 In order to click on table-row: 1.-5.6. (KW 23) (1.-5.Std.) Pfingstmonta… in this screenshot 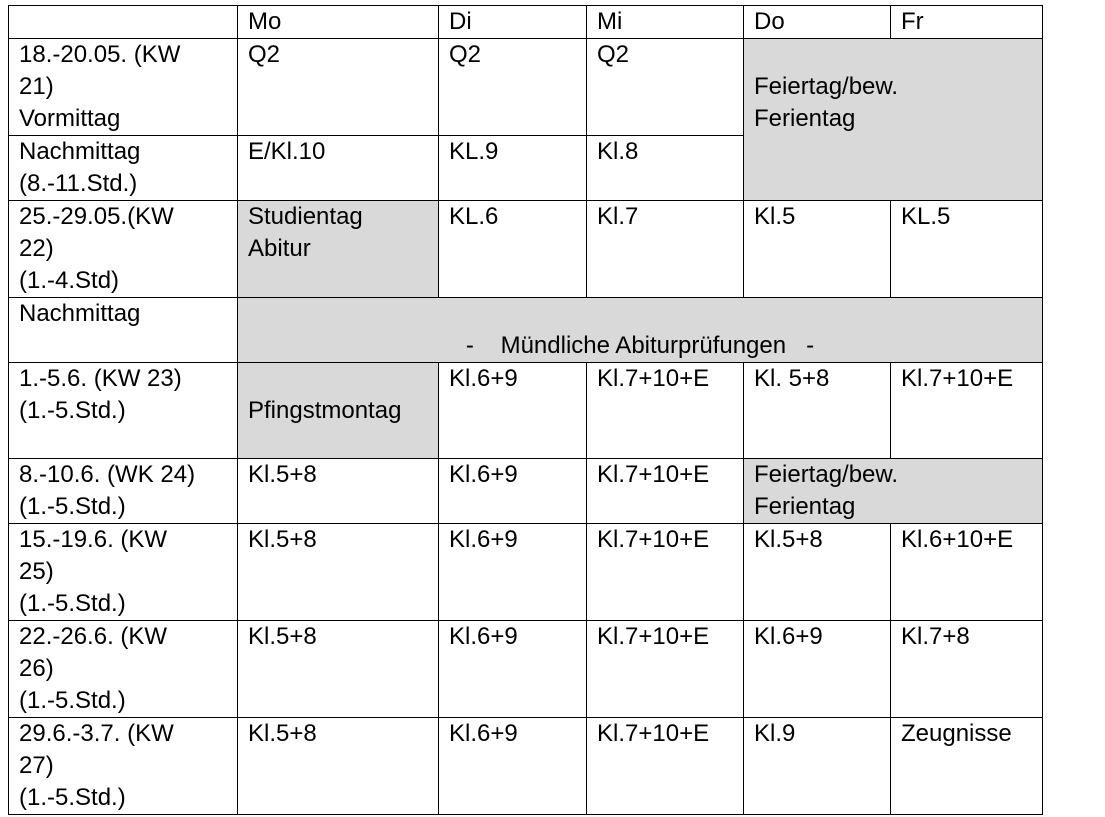, I will do `click(525, 410)`.